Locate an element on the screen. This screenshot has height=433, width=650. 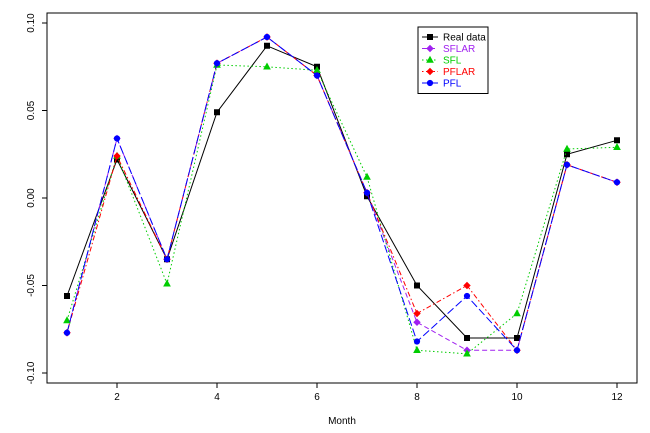
legend-item: PFL is located at coordinates (442, 84).